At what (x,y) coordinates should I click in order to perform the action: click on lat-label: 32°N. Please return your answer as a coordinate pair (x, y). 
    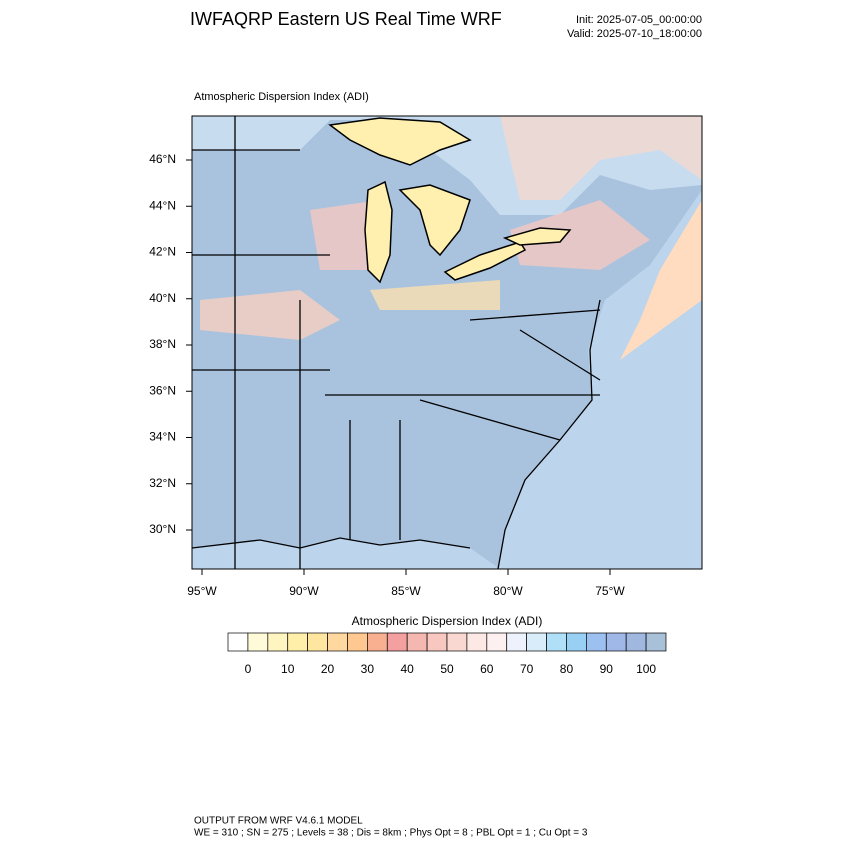
    Looking at the image, I should click on (162, 483).